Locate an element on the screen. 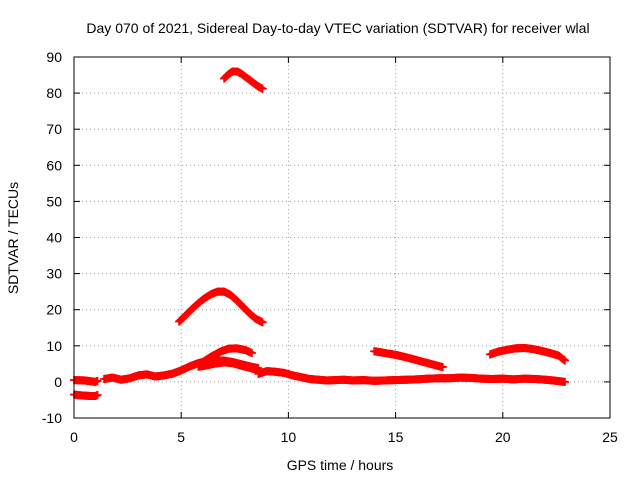 The height and width of the screenshot is (480, 640). y-tick-label: 50 is located at coordinates (54, 201).